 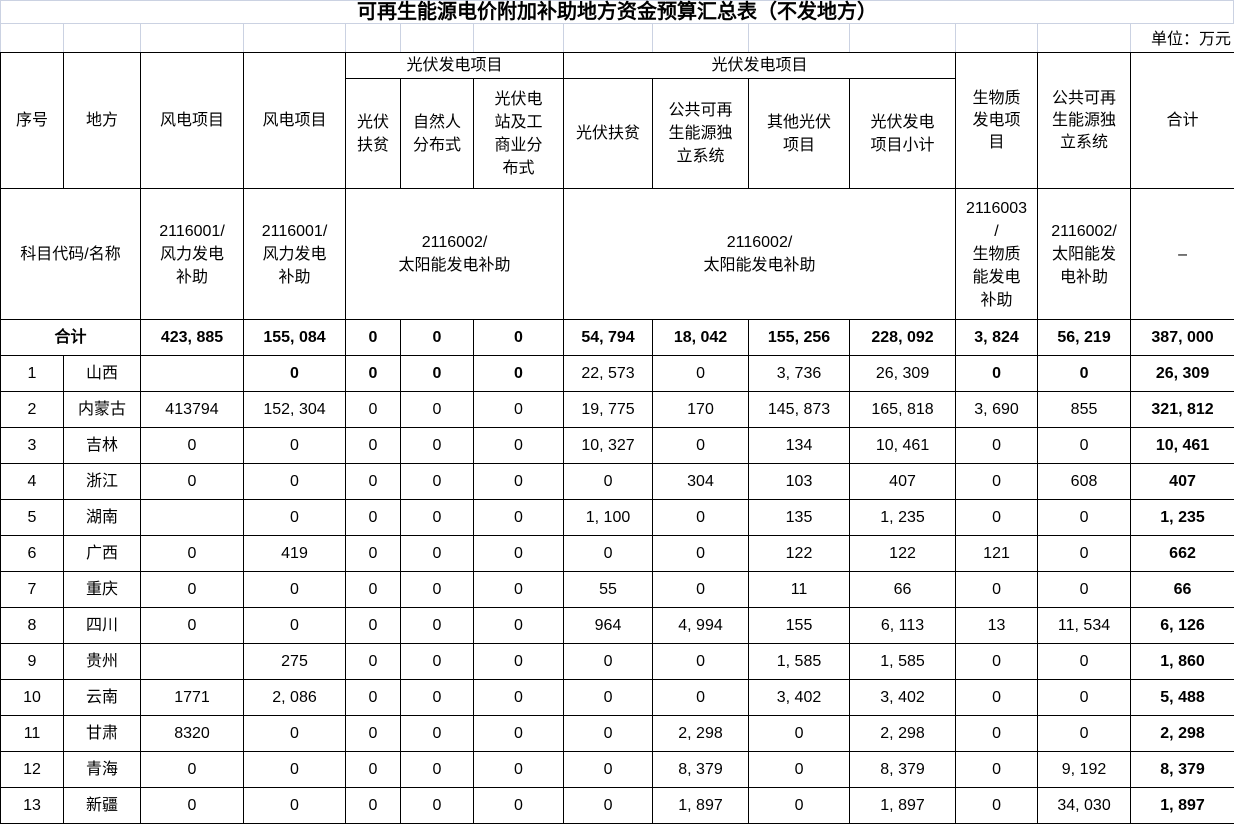 What do you see at coordinates (1084, 120) in the screenshot?
I see `col-header-pub-renew: 公共可再 生能源独 立系统` at bounding box center [1084, 120].